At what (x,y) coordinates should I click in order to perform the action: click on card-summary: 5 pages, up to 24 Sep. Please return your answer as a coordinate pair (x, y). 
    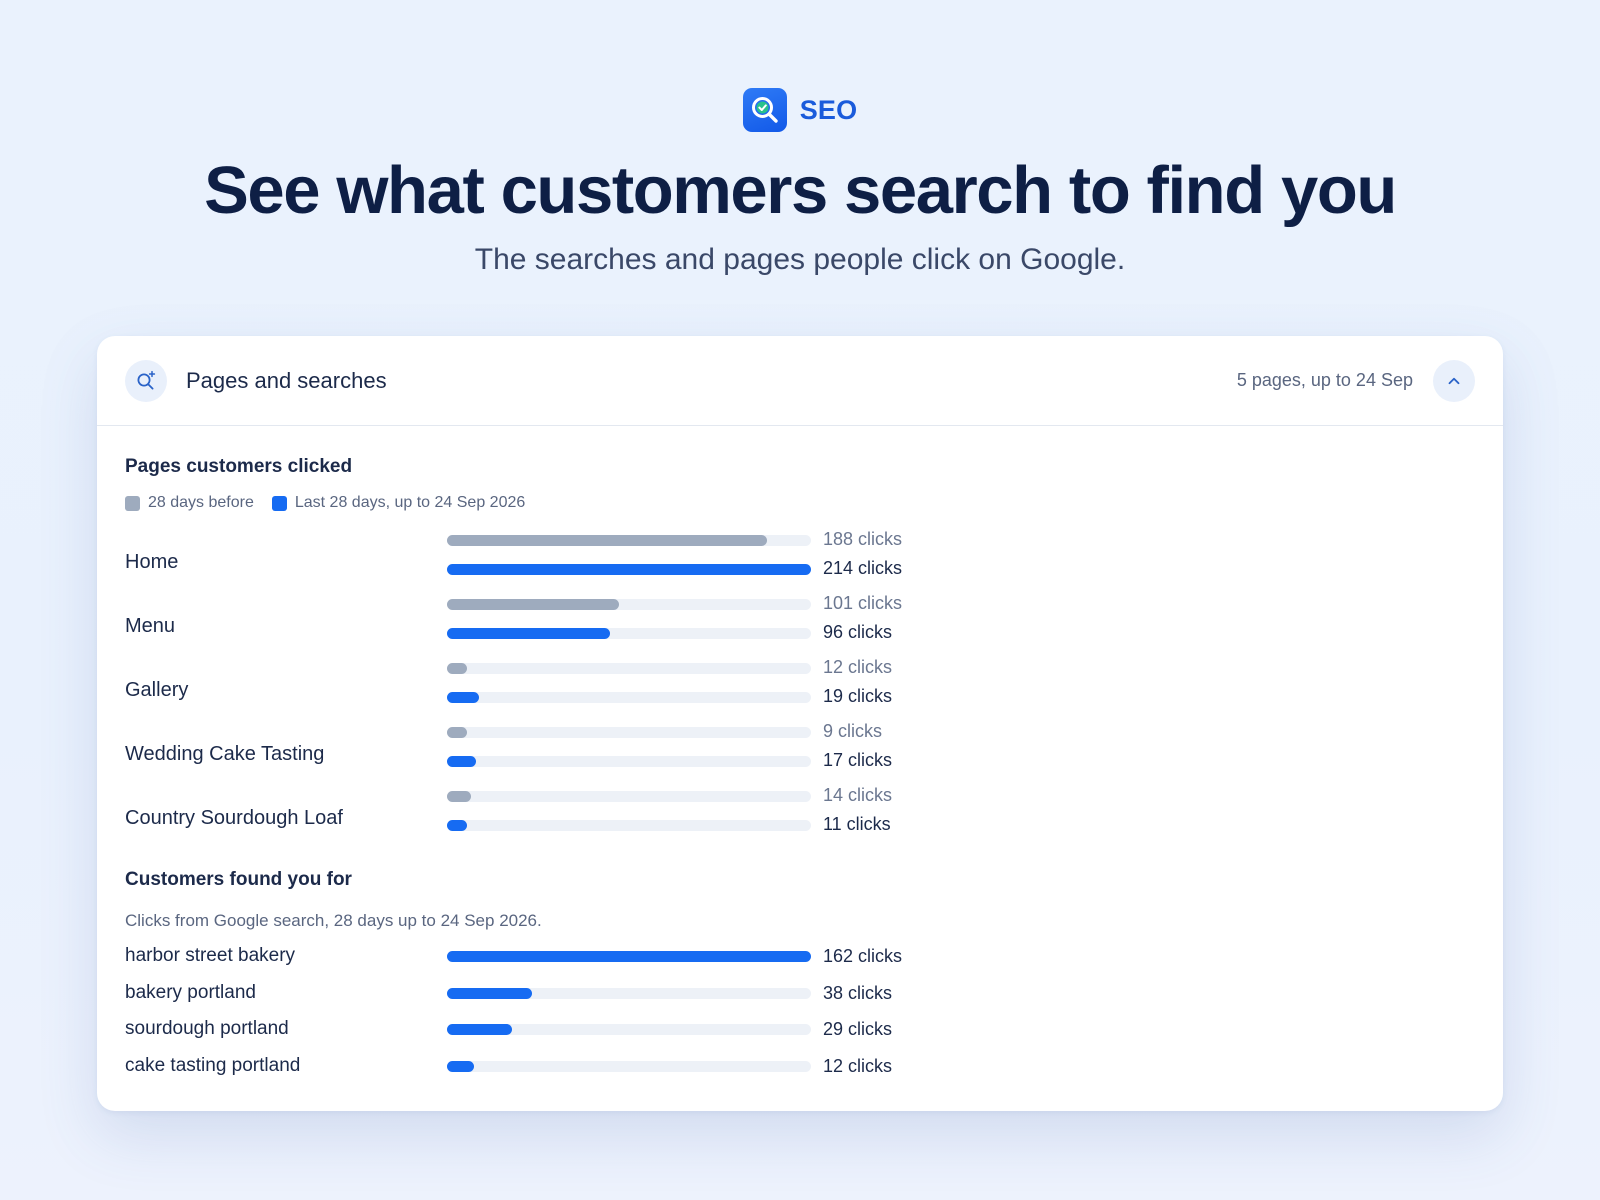
    Looking at the image, I should click on (1324, 380).